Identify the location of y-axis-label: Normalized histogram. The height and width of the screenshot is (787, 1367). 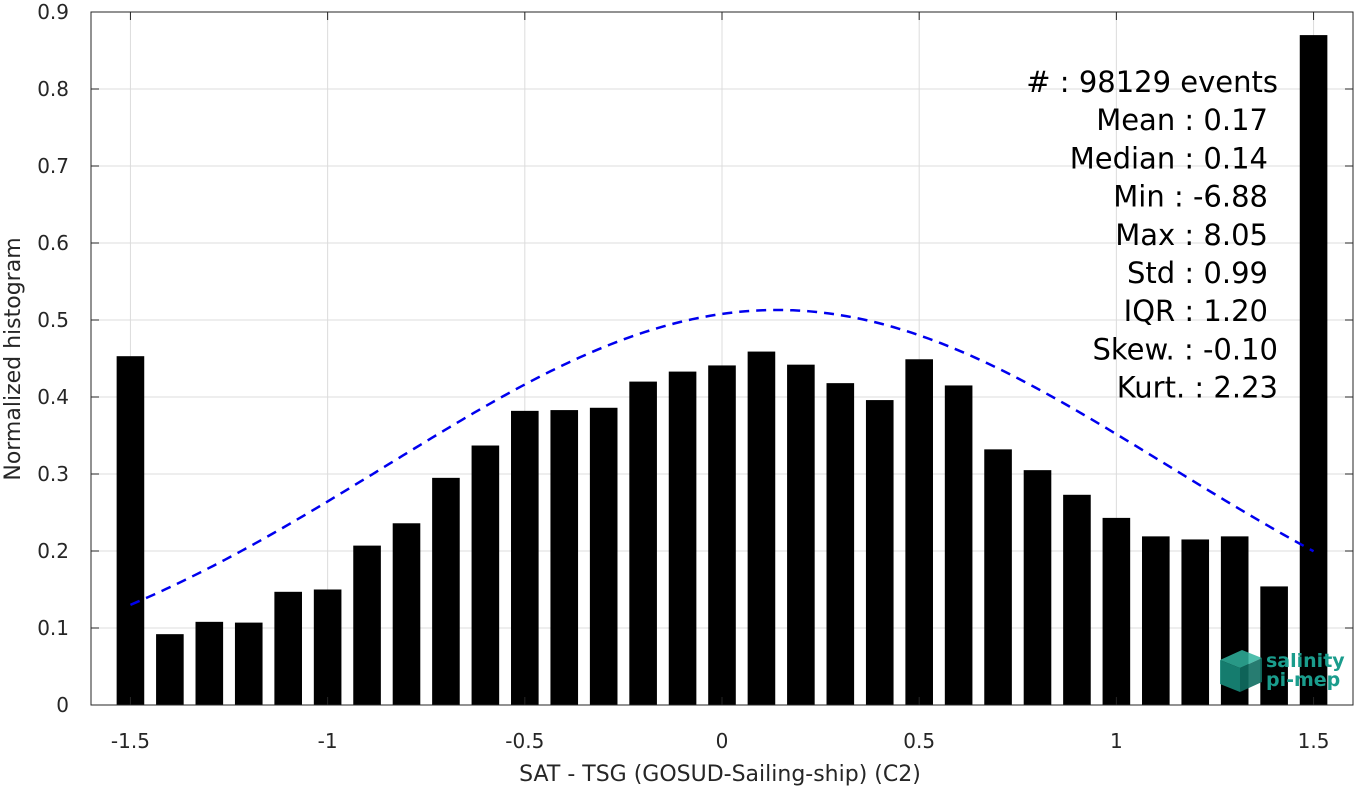
(13, 358).